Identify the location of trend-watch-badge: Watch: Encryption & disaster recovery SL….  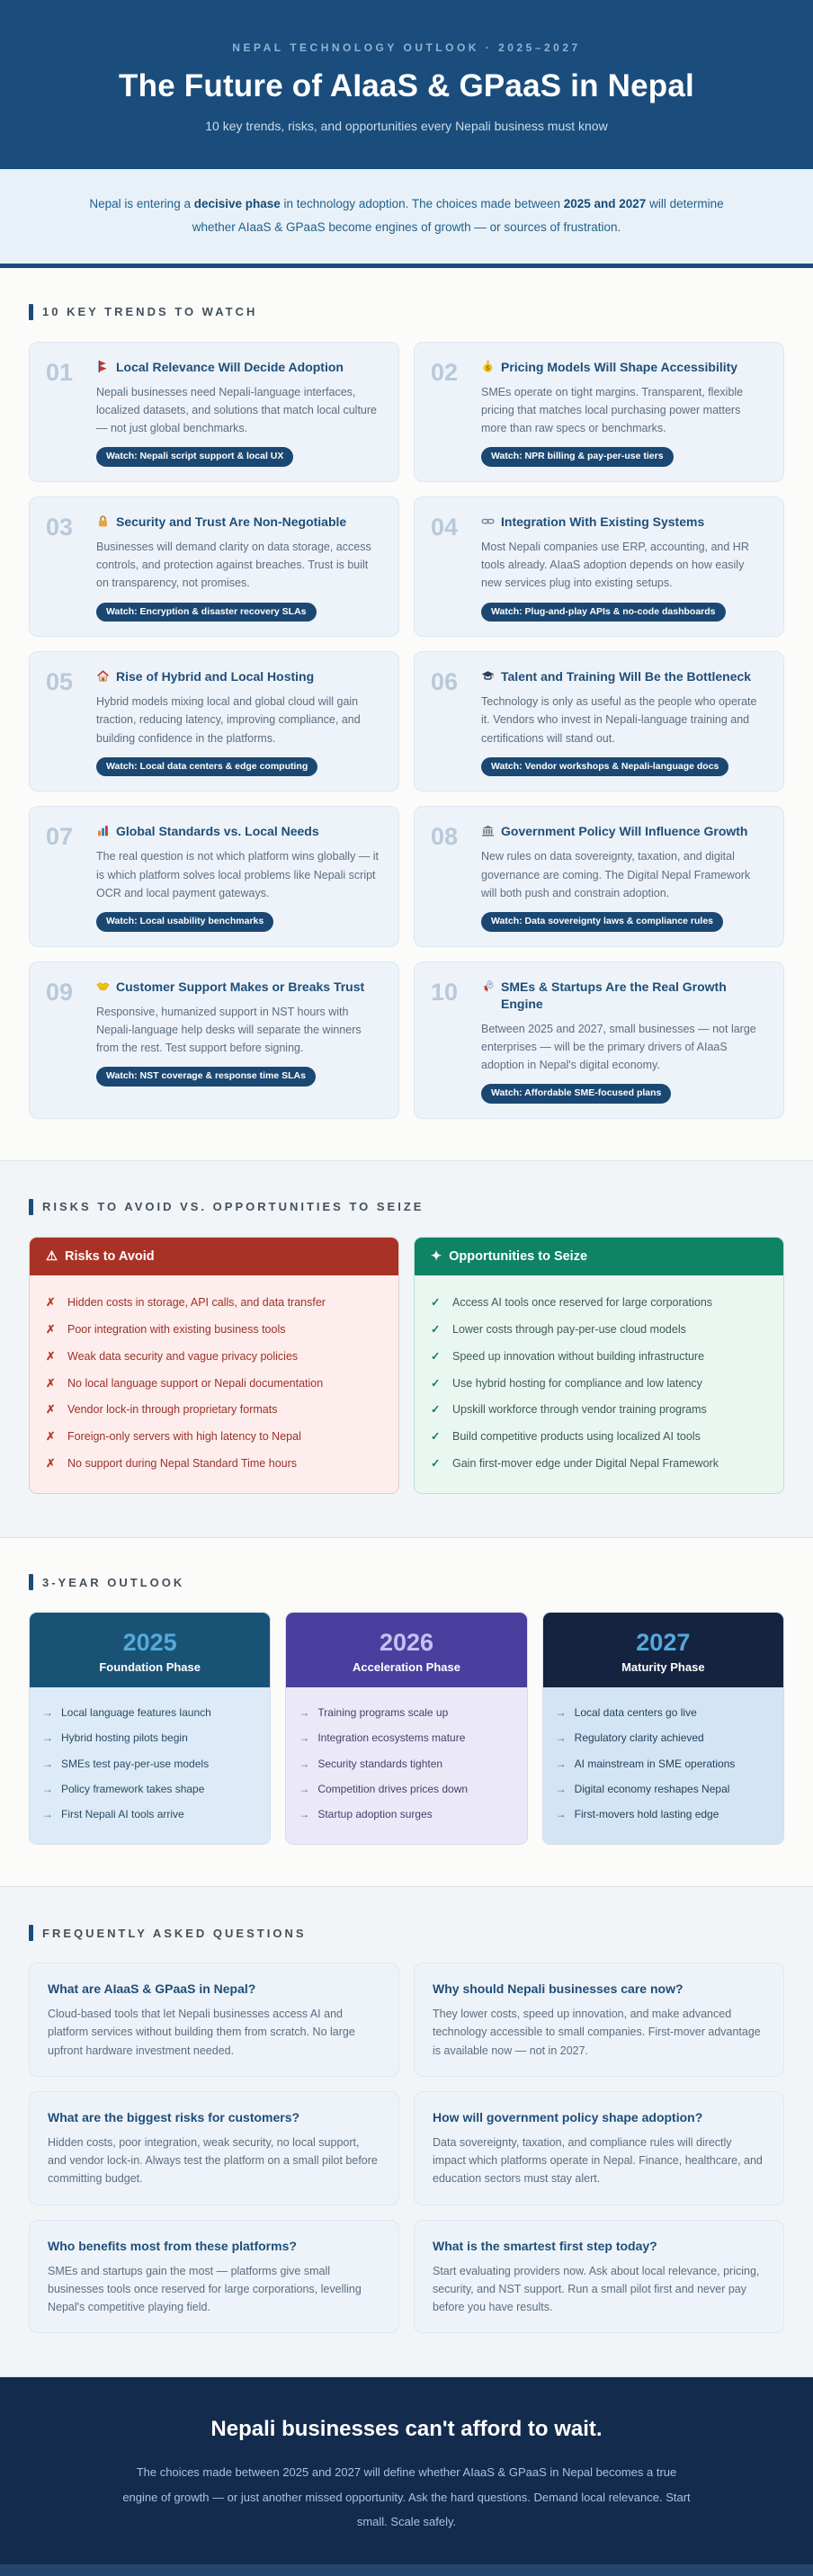
(206, 612).